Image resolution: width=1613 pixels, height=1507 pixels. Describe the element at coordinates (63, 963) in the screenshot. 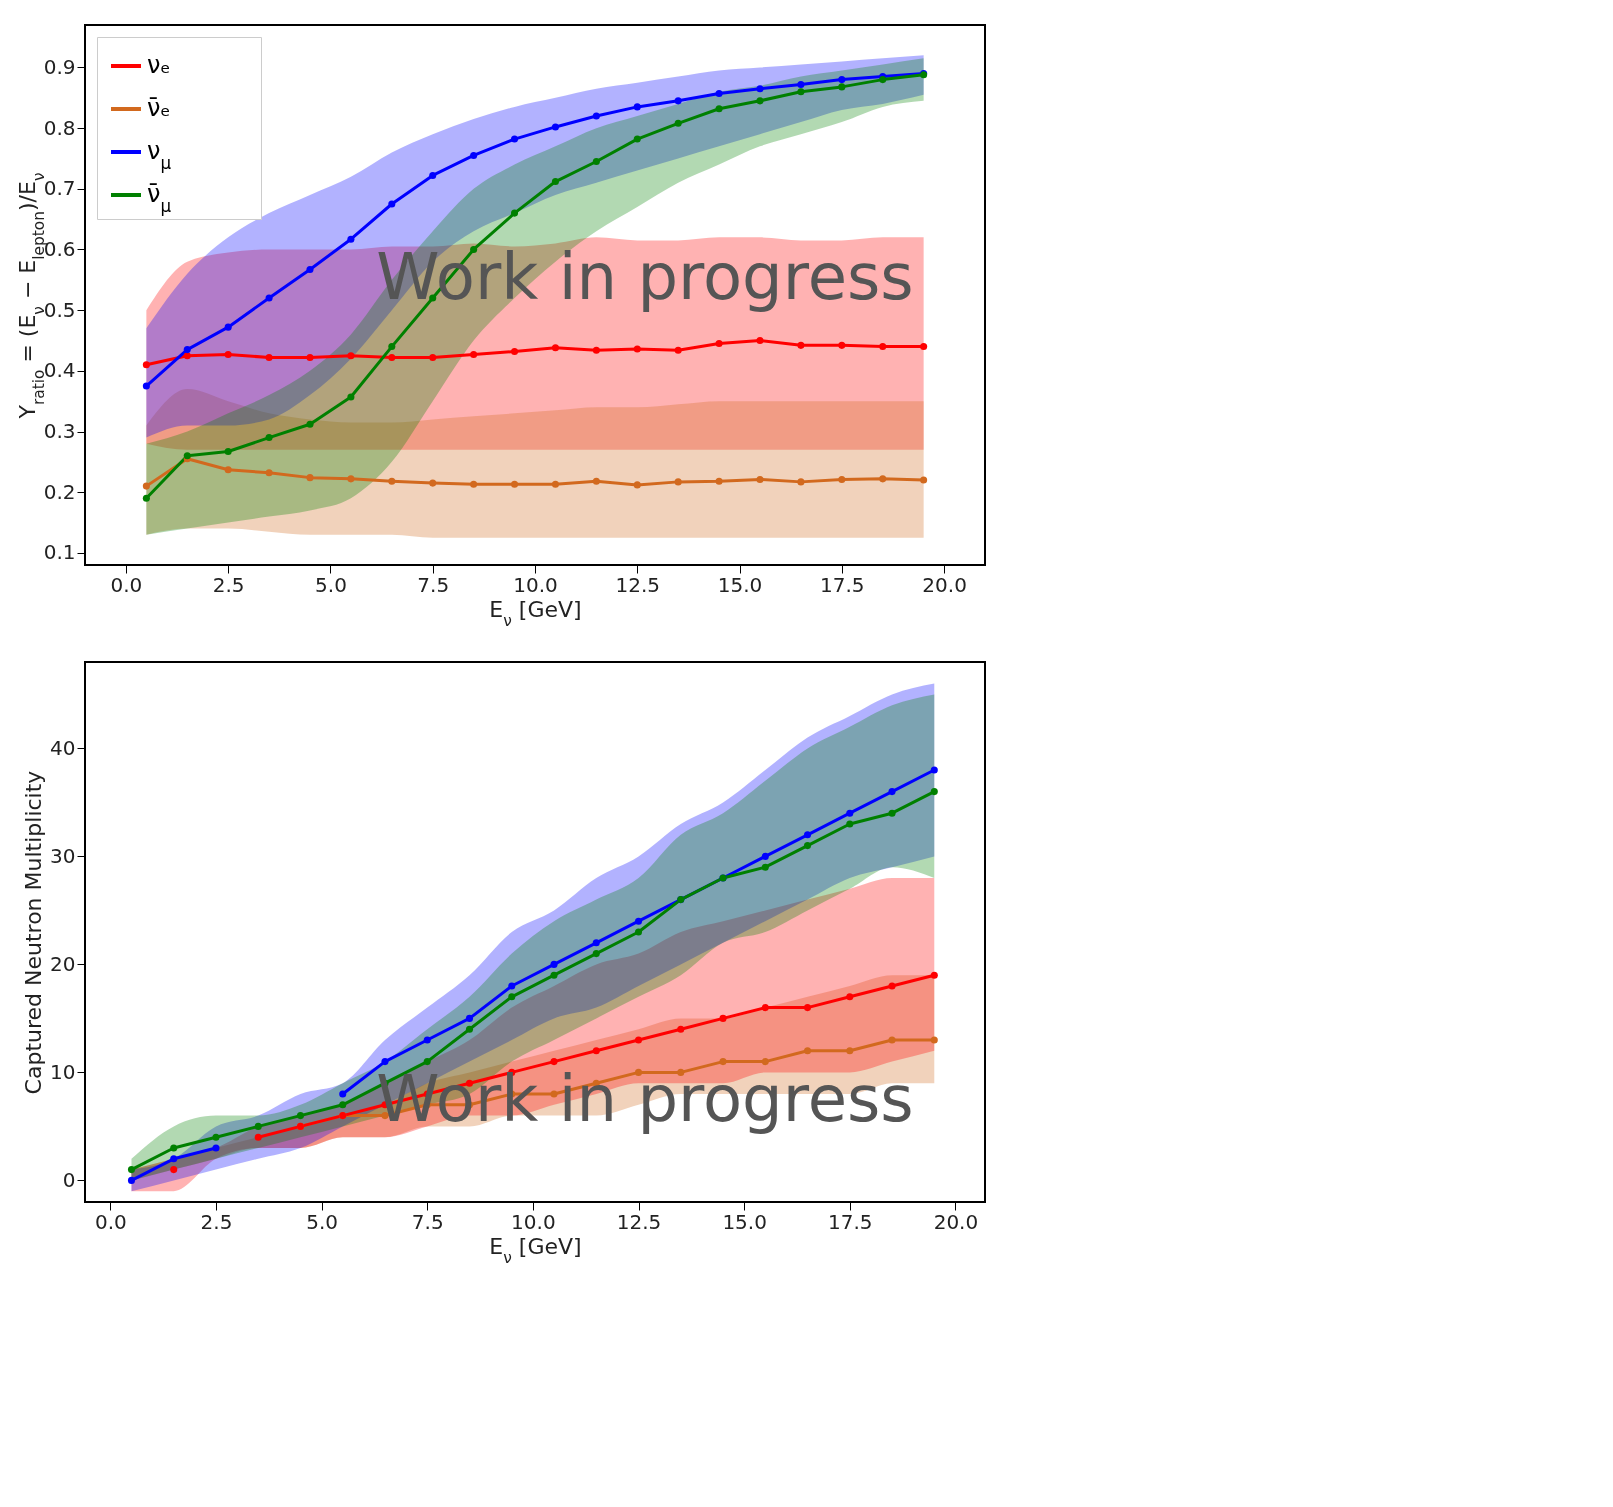

I see `y-tick-label: 20` at that location.